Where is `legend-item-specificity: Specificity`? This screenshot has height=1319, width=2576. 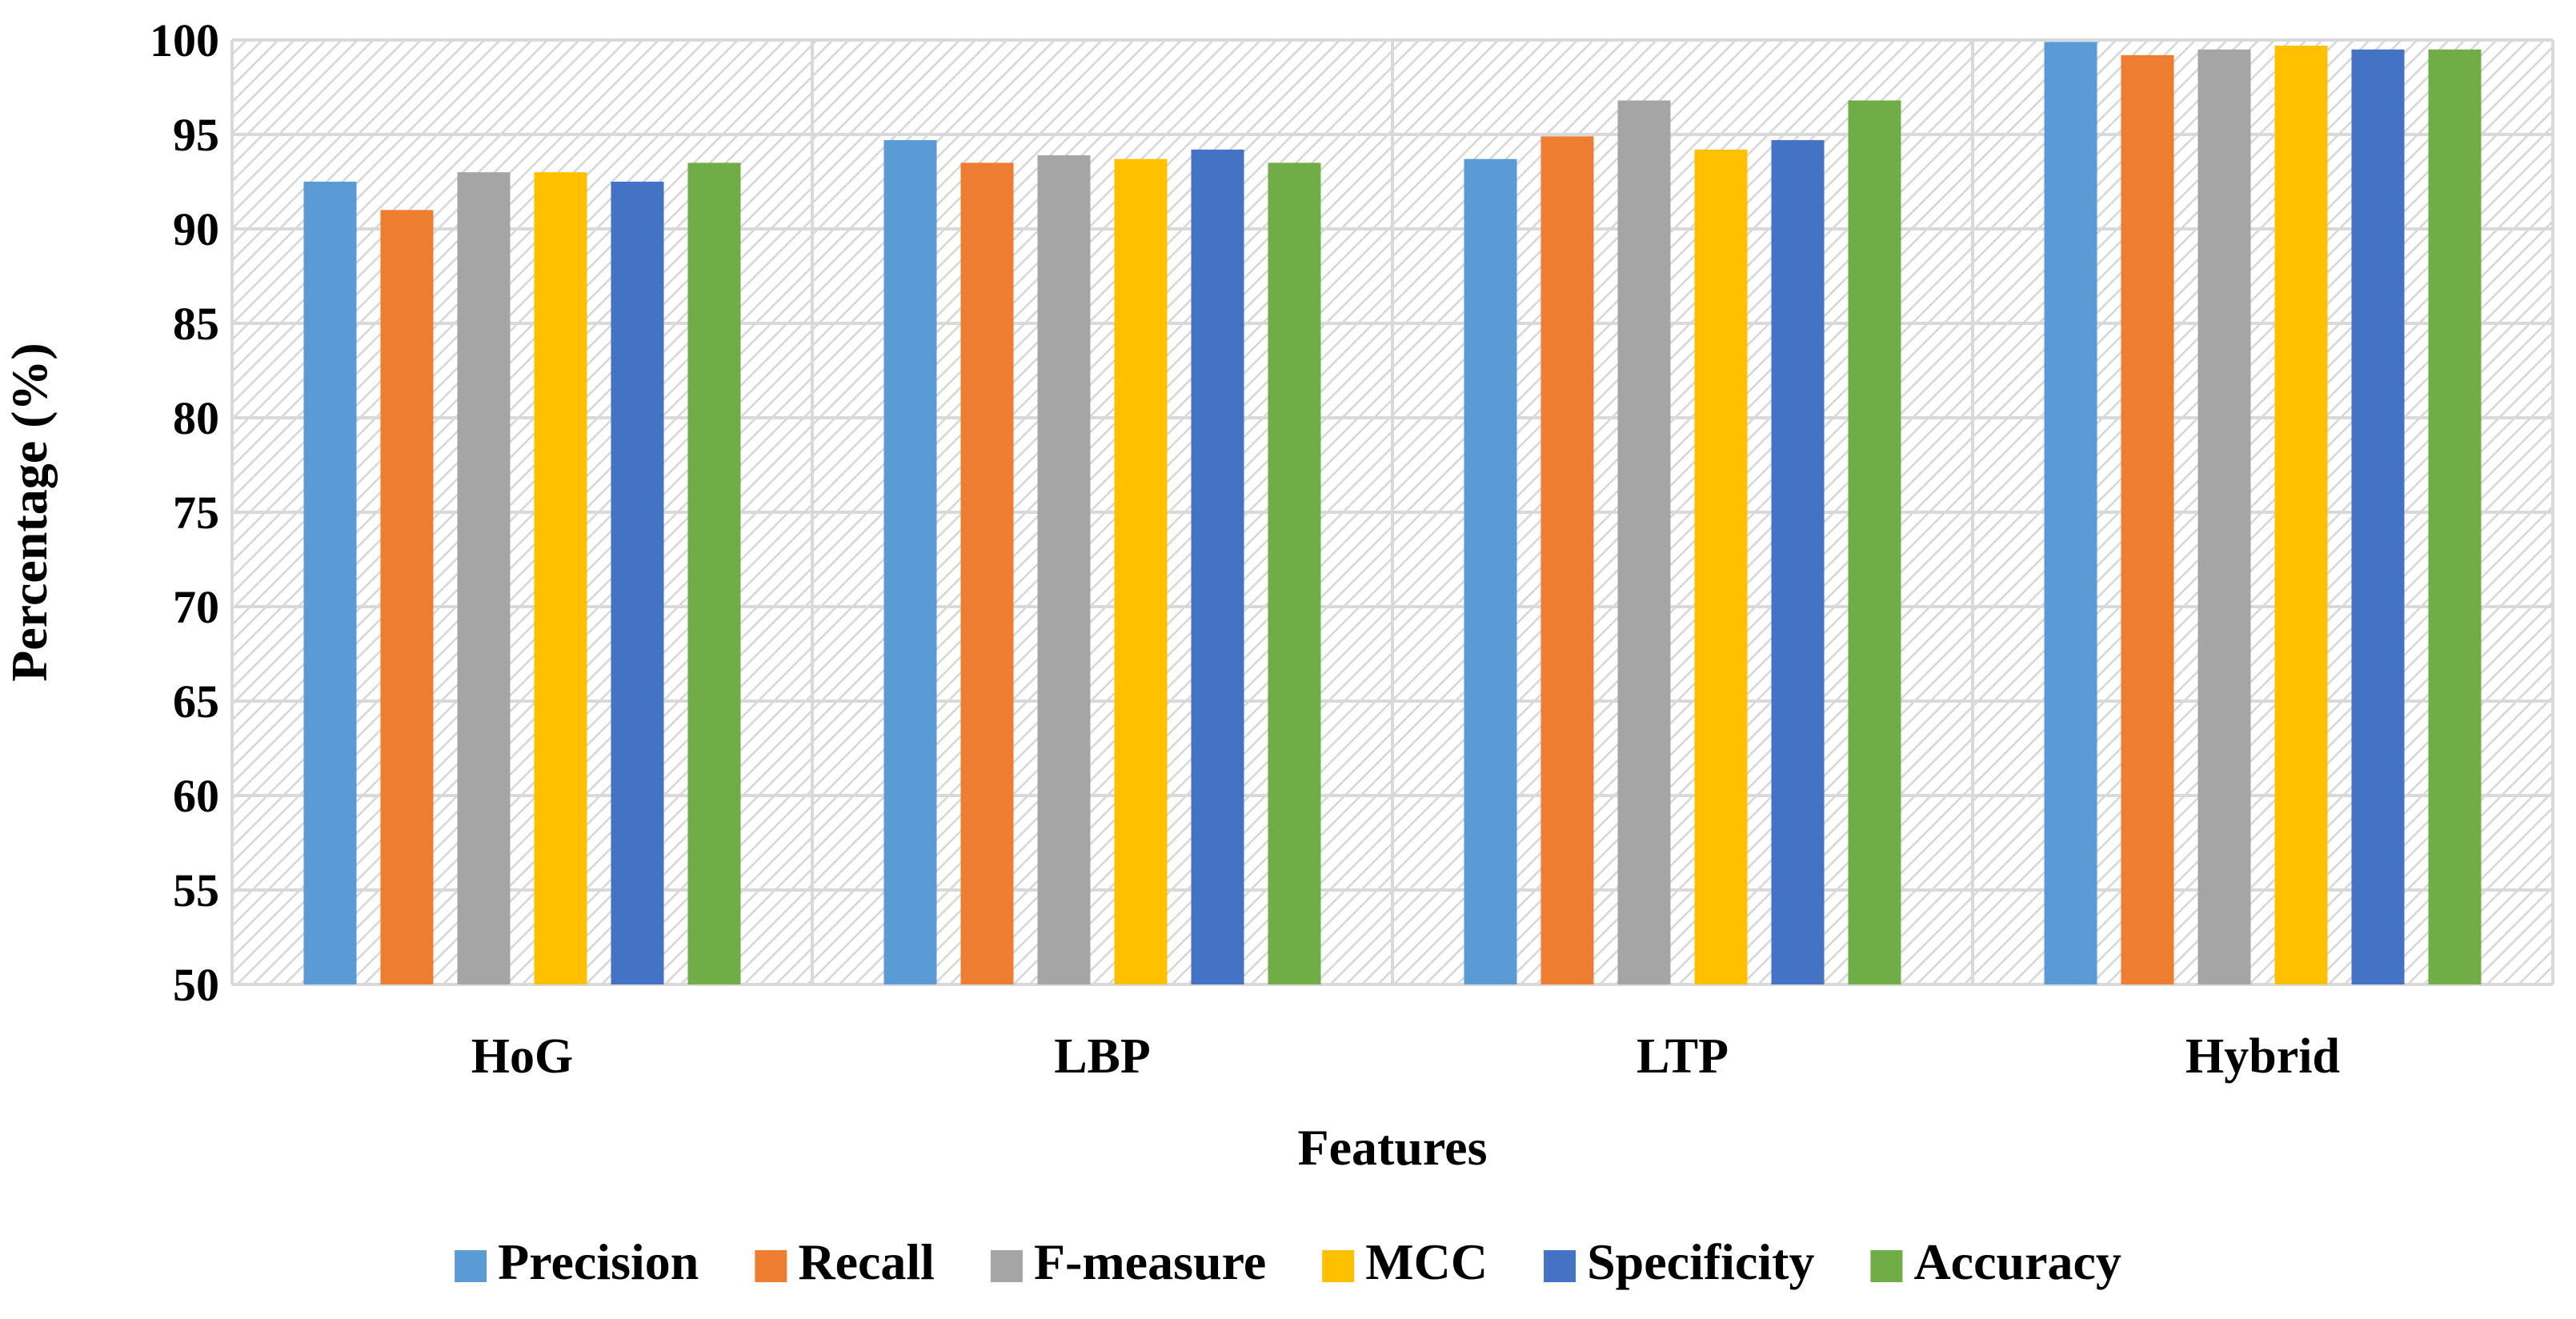
legend-item-specificity: Specificity is located at coordinates (1679, 1261).